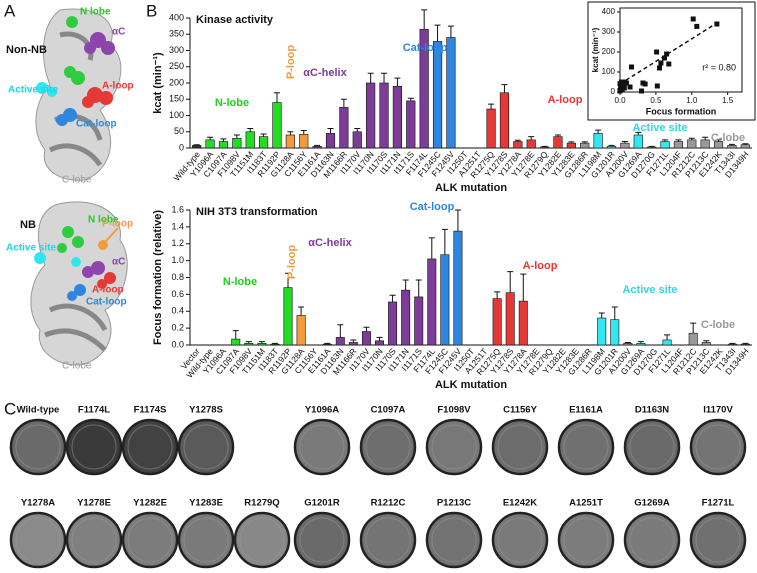  What do you see at coordinates (322, 503) in the screenshot?
I see `dish-label: G1201R` at bounding box center [322, 503].